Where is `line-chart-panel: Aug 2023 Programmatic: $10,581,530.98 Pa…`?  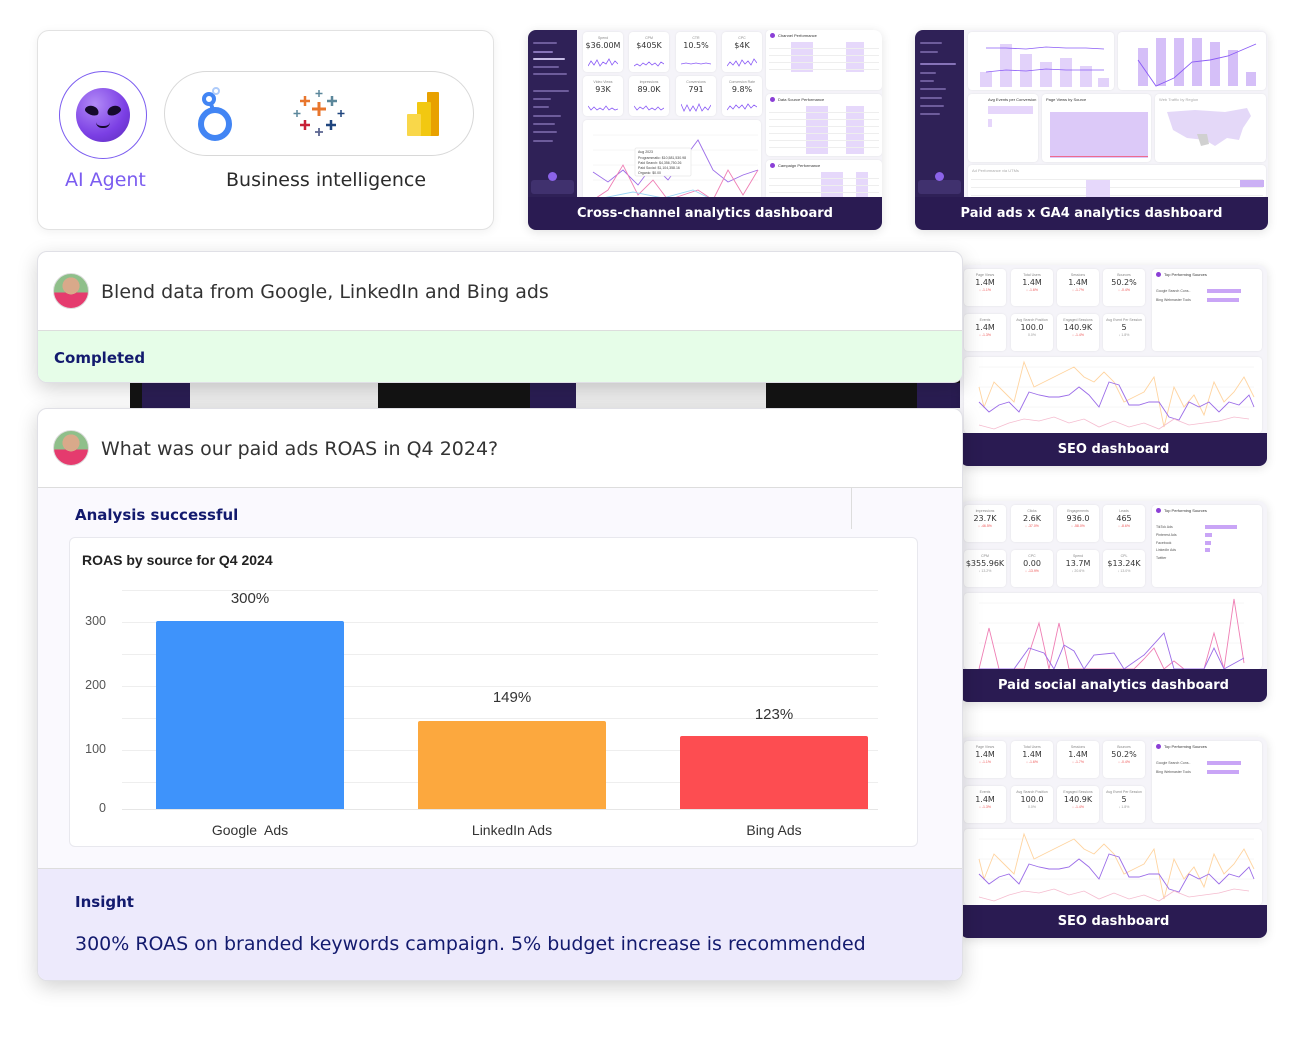
line-chart-panel: Aug 2023 Programmatic: $10,581,530.98 Pa… is located at coordinates (672, 160).